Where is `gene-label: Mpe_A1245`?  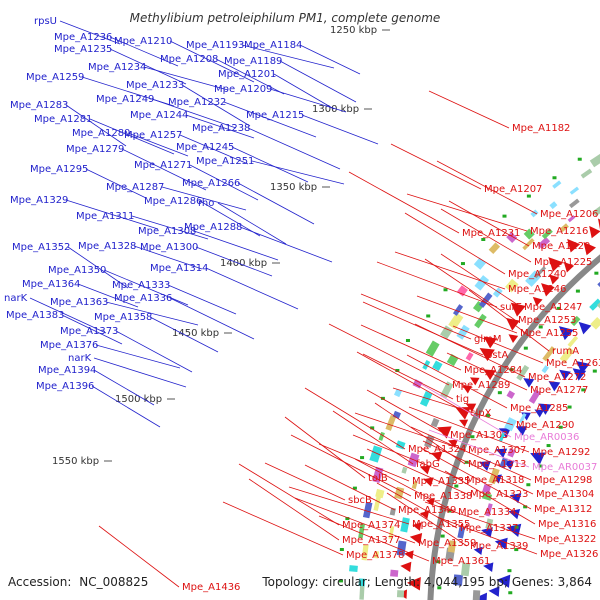
gene-label: Mpe_A1245 is located at coordinates (205, 147).